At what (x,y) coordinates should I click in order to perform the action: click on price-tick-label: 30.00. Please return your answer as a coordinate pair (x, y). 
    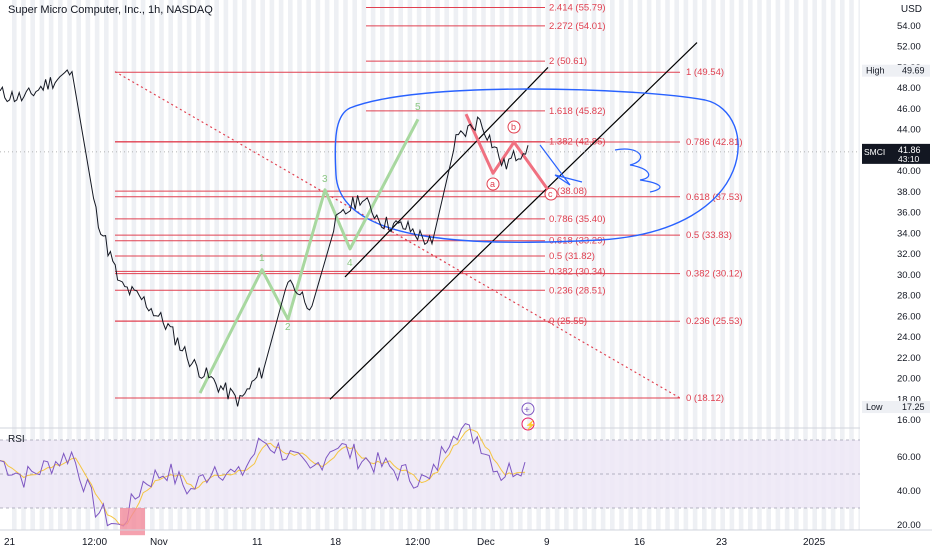
    Looking at the image, I should click on (909, 275).